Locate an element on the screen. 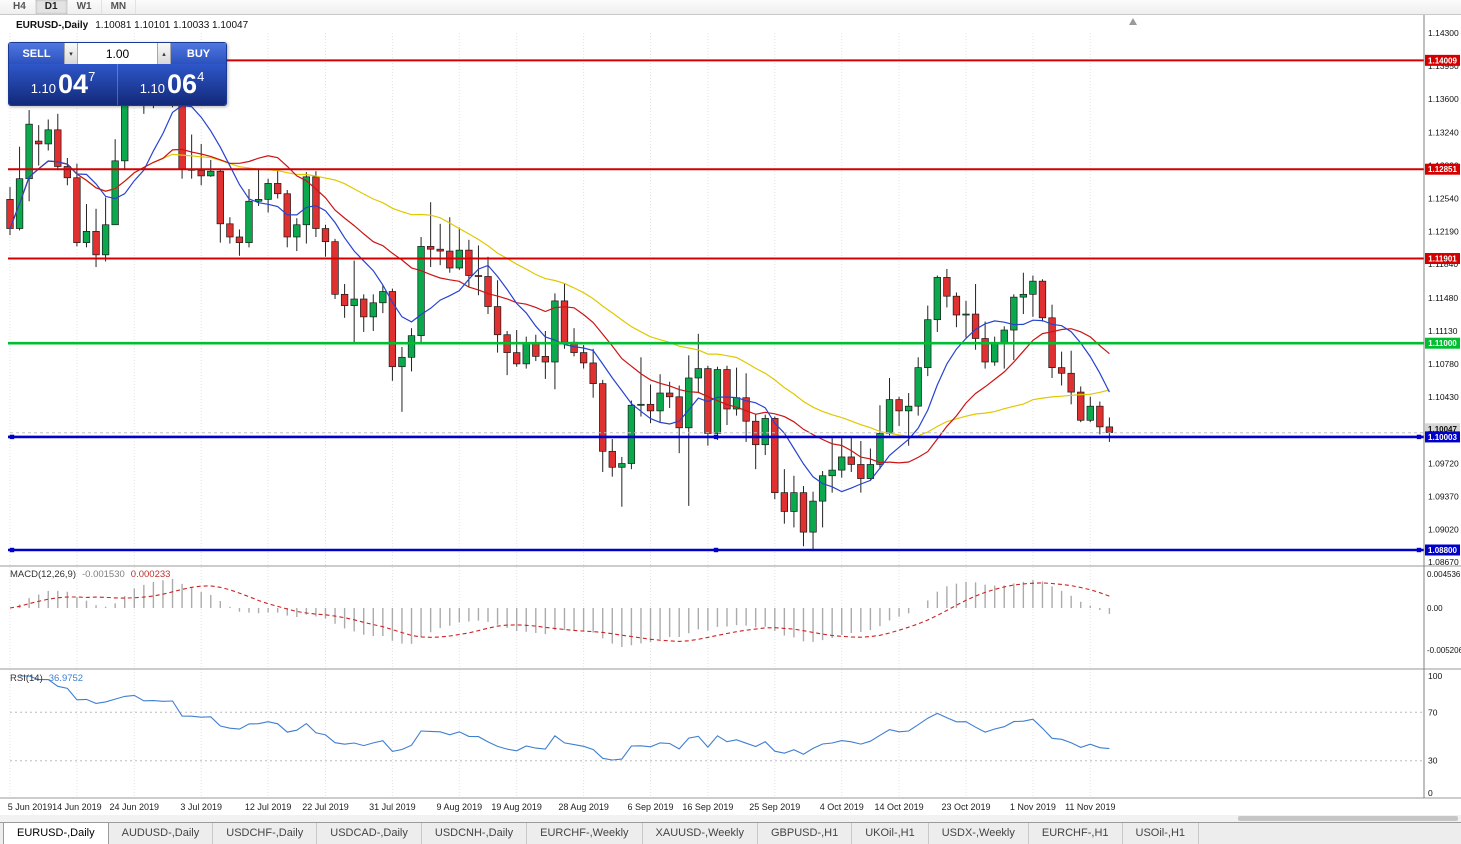 The image size is (1461, 844). svg-text: 9 Aug 2019 is located at coordinates (460, 807).